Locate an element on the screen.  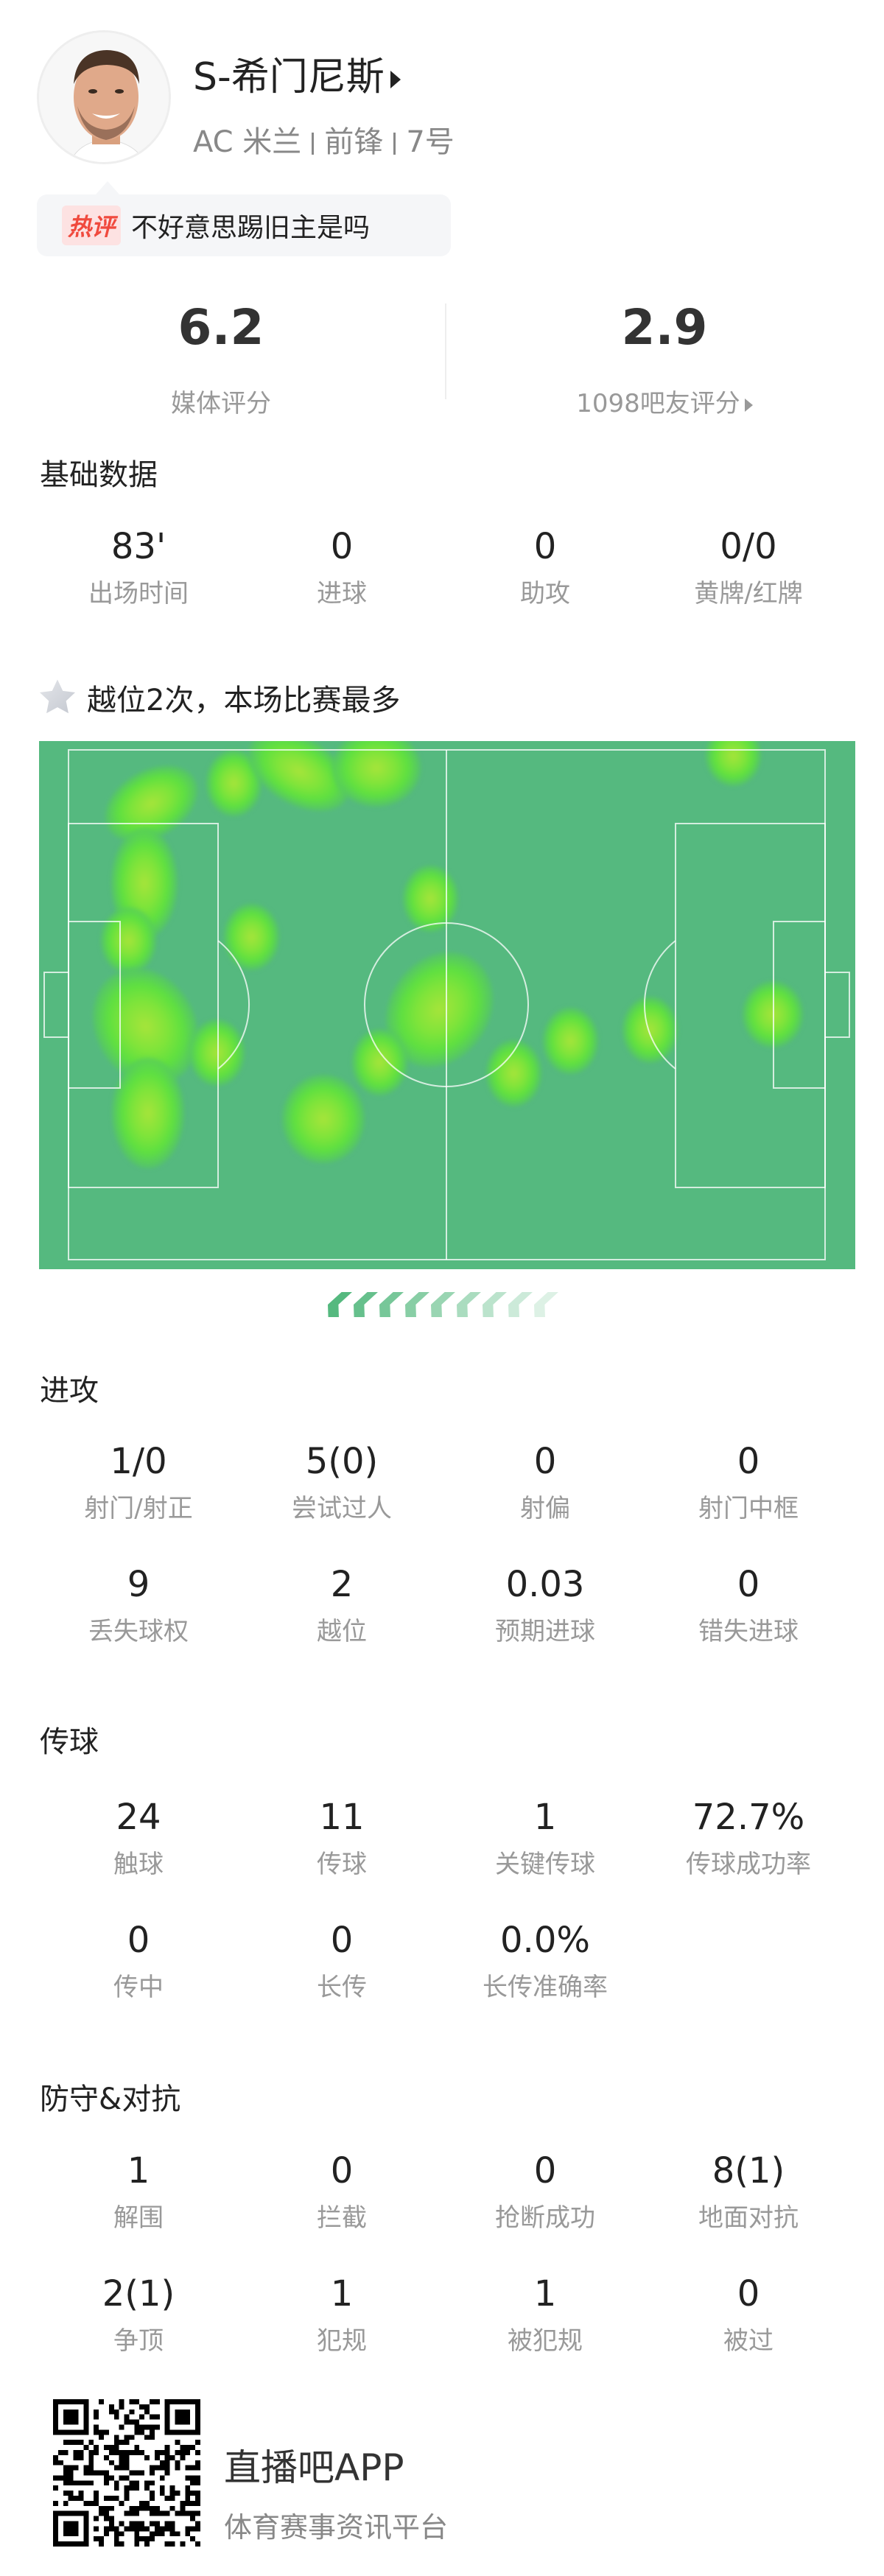
stat-item: 11 传球 is located at coordinates (342, 1856).